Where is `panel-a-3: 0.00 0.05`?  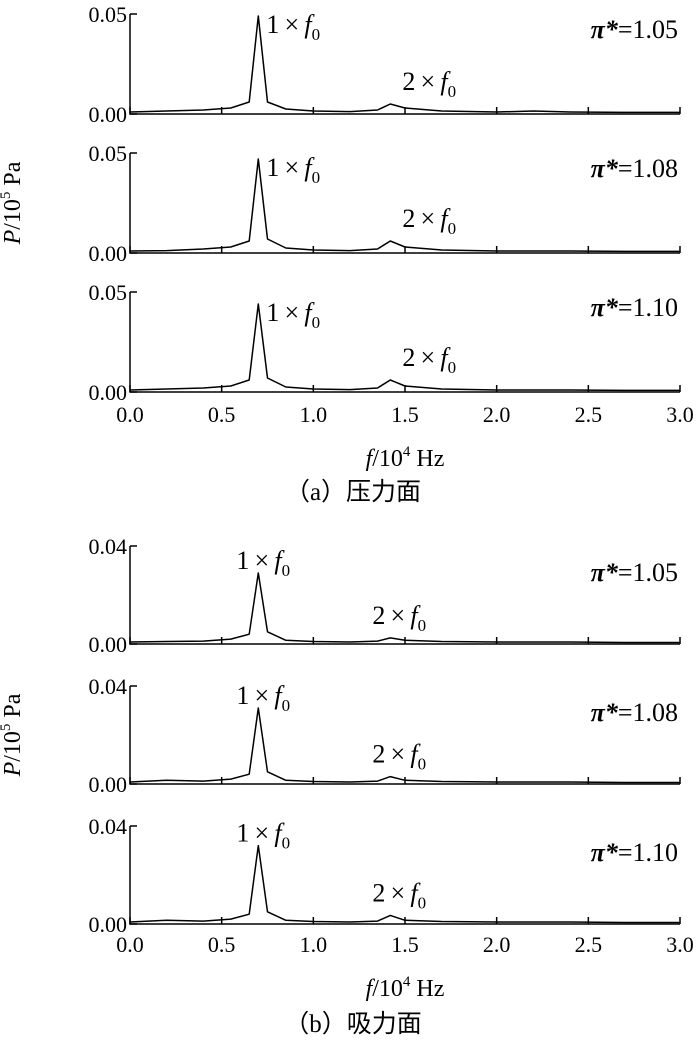
panel-a-3: 0.00 0.05 is located at coordinates (385, 342).